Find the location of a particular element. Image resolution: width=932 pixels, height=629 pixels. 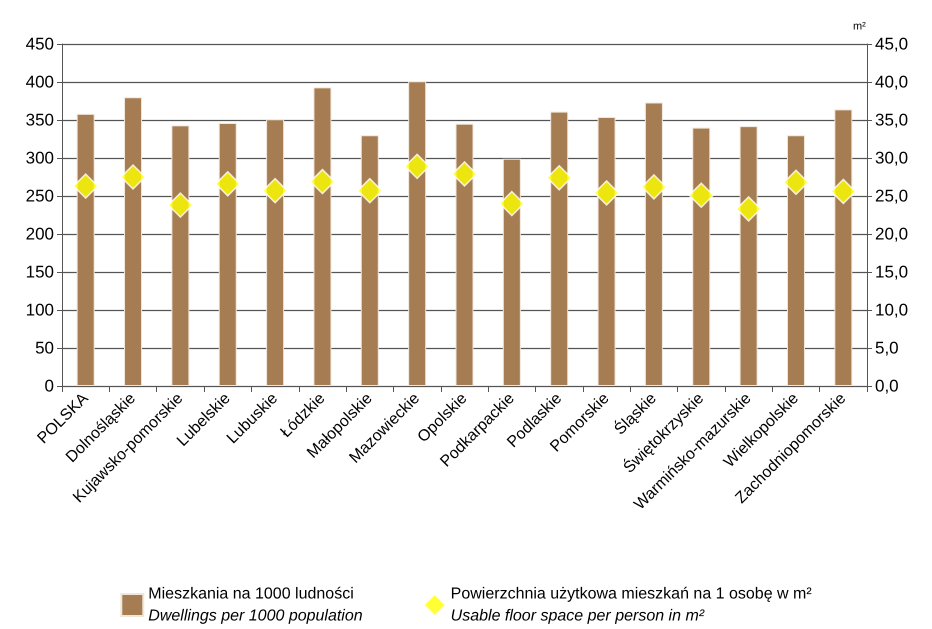

y-tick-label: 150 is located at coordinates (40, 272).